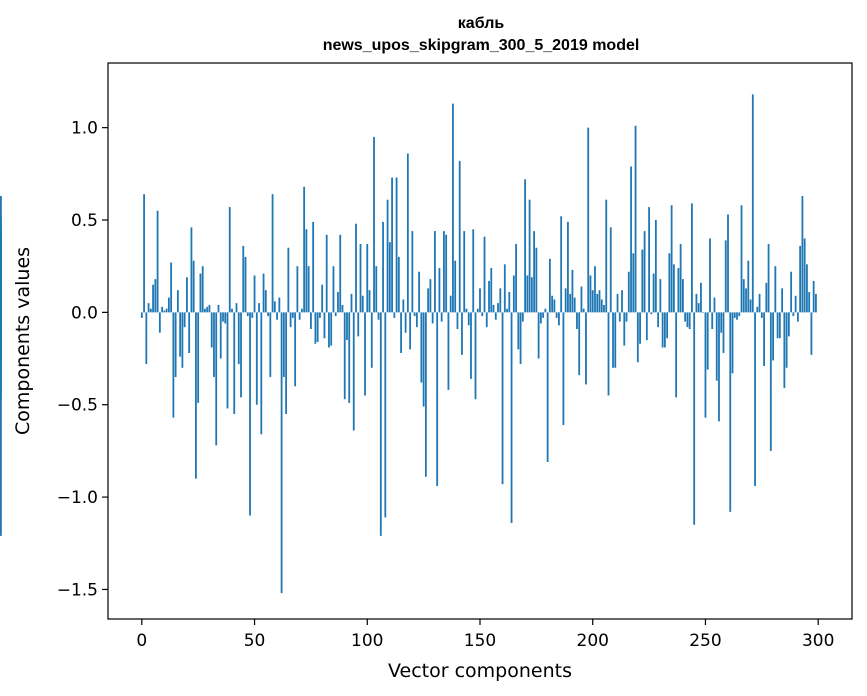 The height and width of the screenshot is (696, 867). I want to click on x-tick-label: 250, so click(705, 641).